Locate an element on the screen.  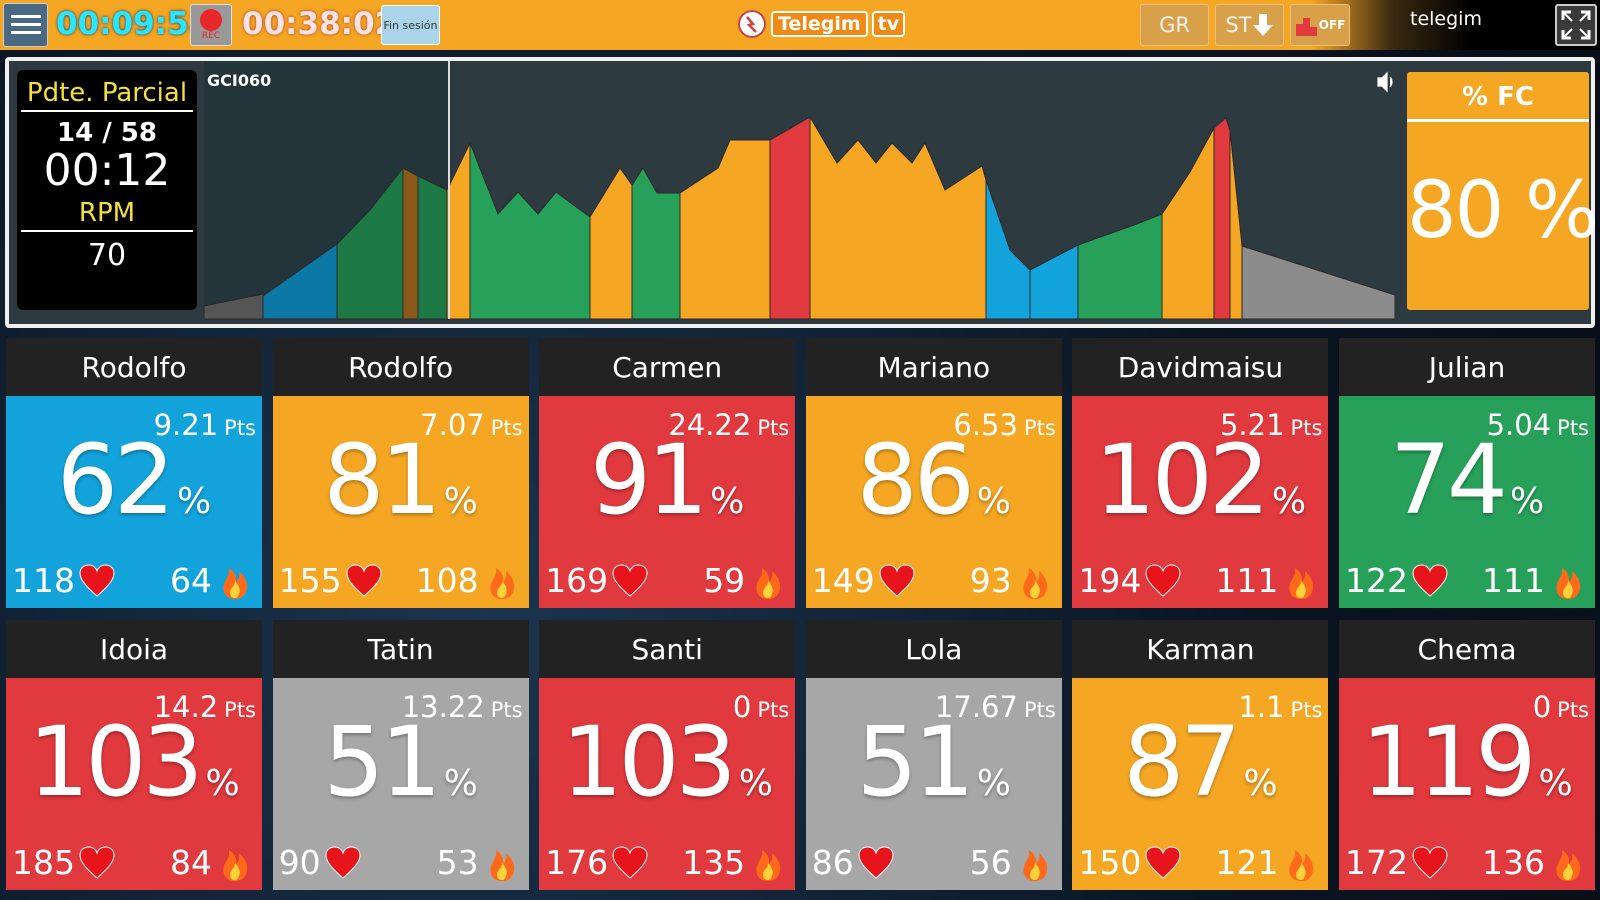
heart-rate: 185 is located at coordinates (63, 862).